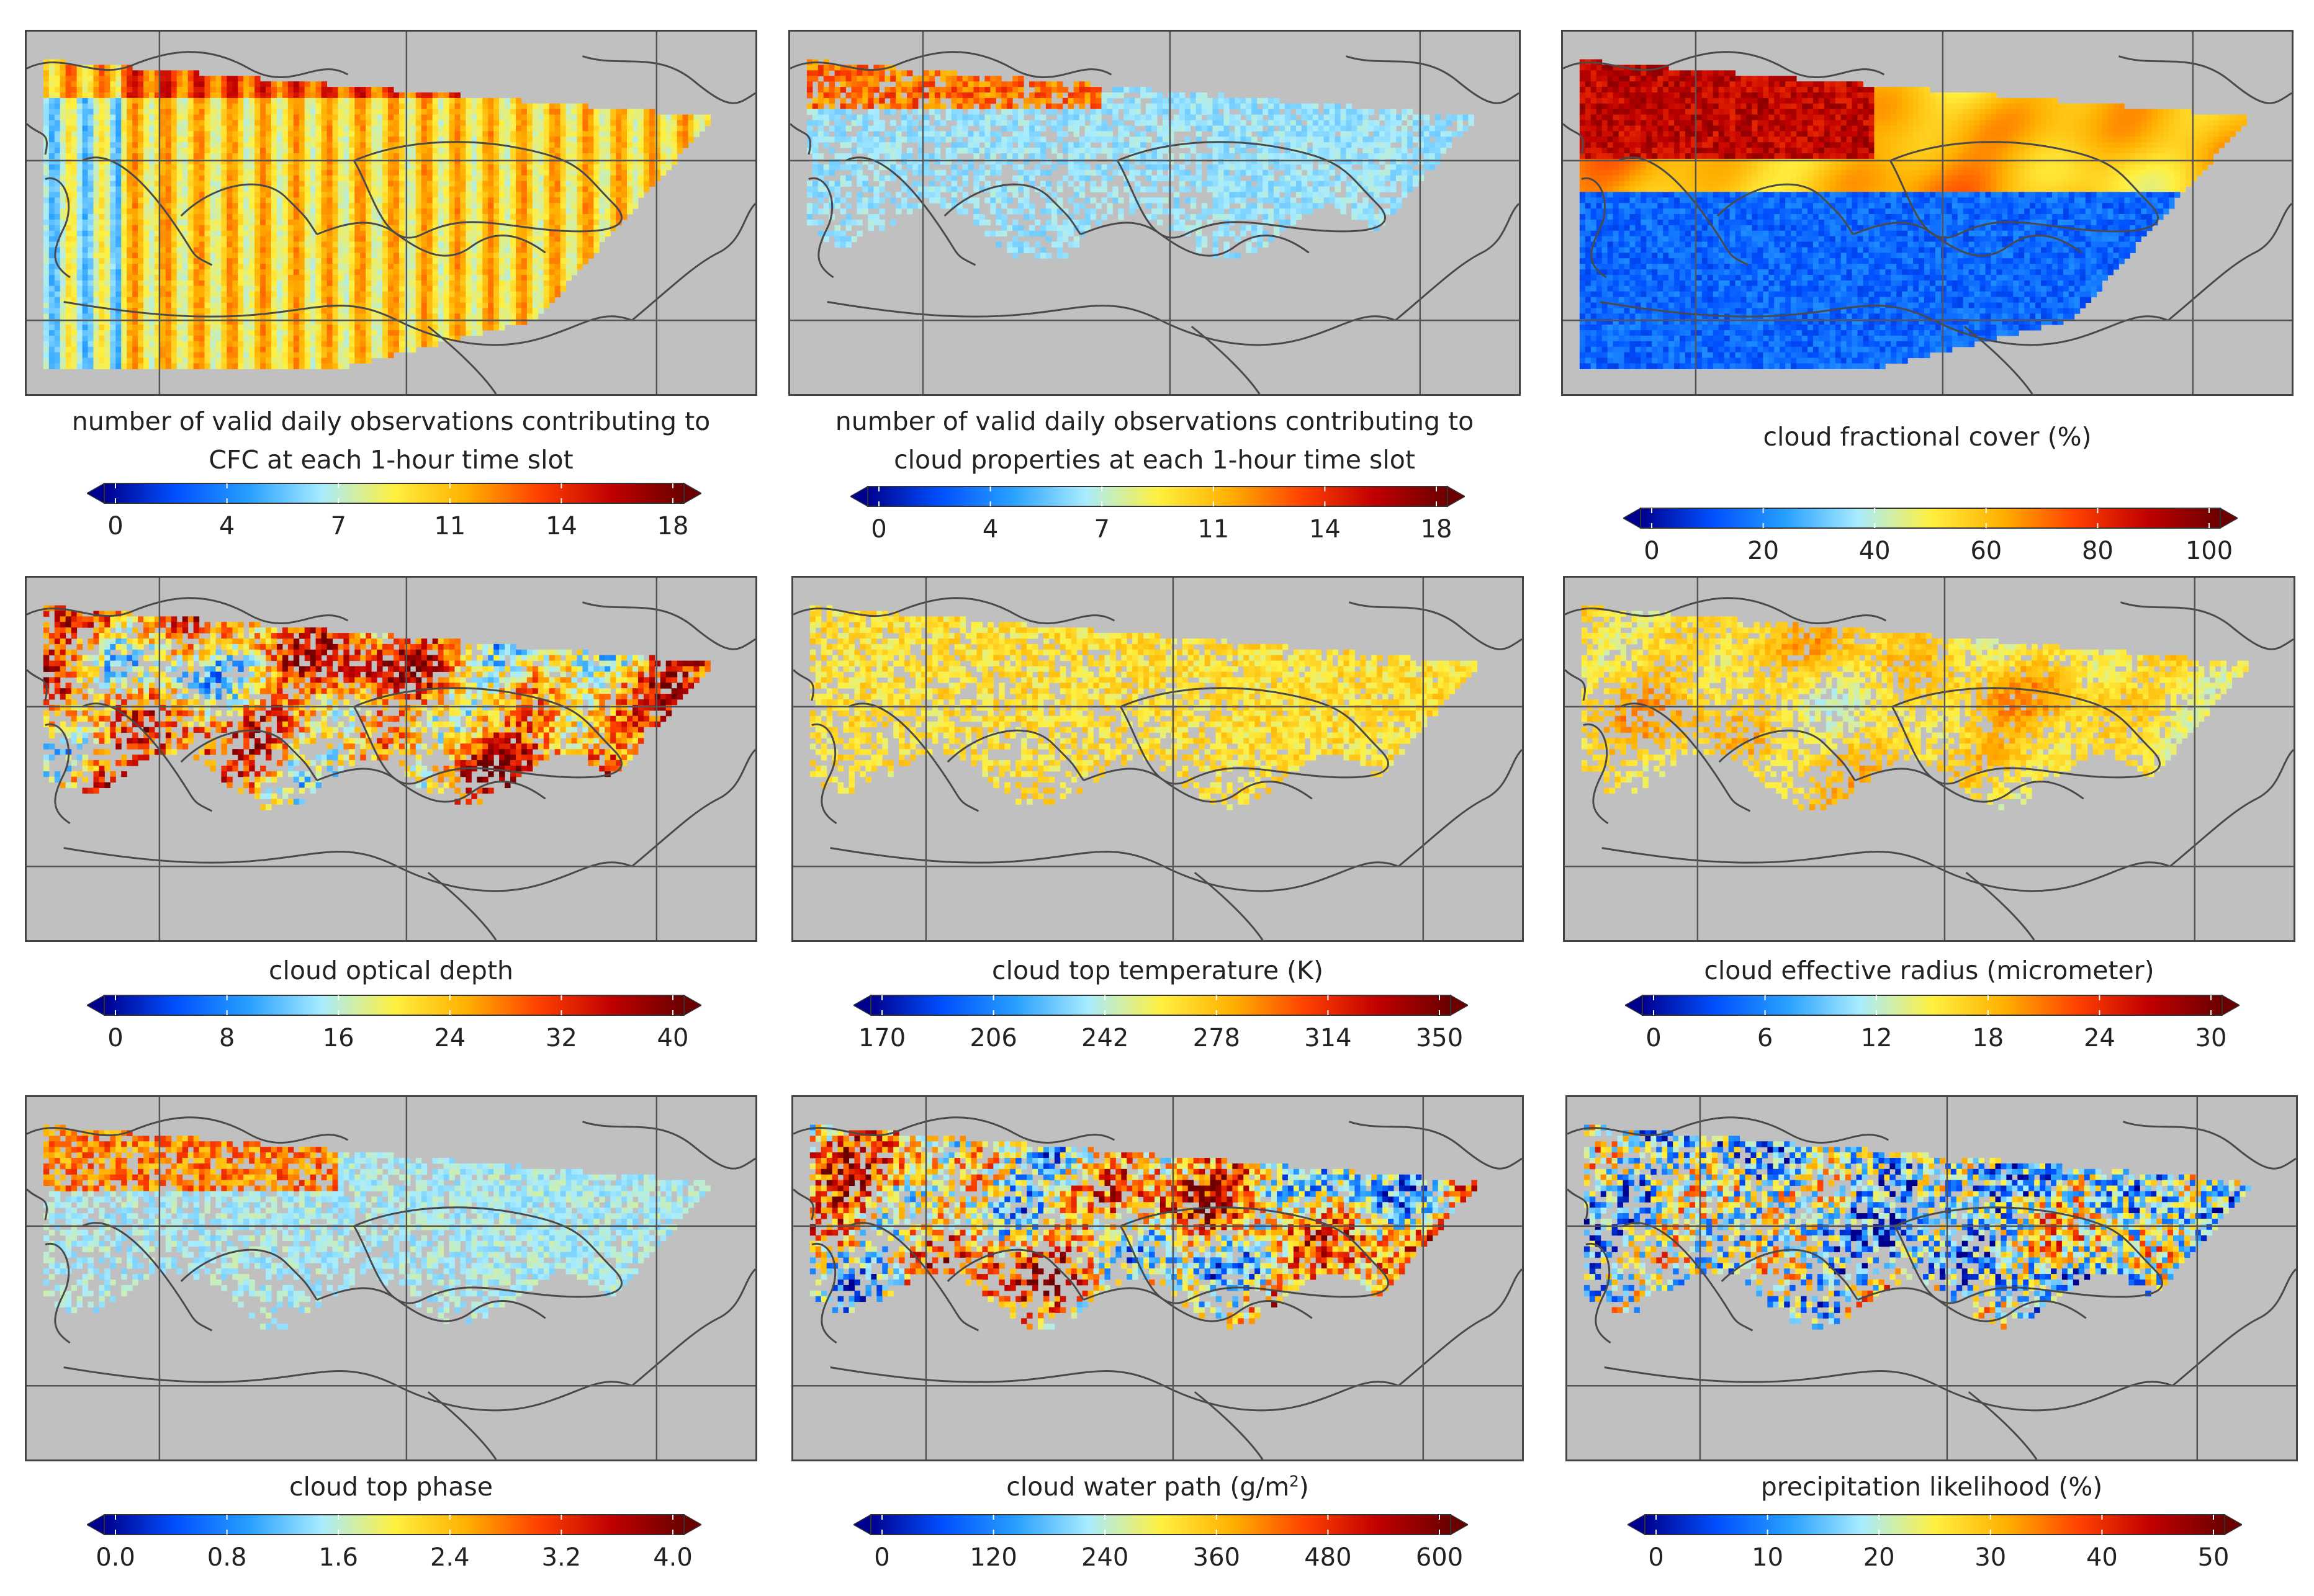  What do you see at coordinates (1328, 1557) in the screenshot?
I see `colorbar-tick-label: 480` at bounding box center [1328, 1557].